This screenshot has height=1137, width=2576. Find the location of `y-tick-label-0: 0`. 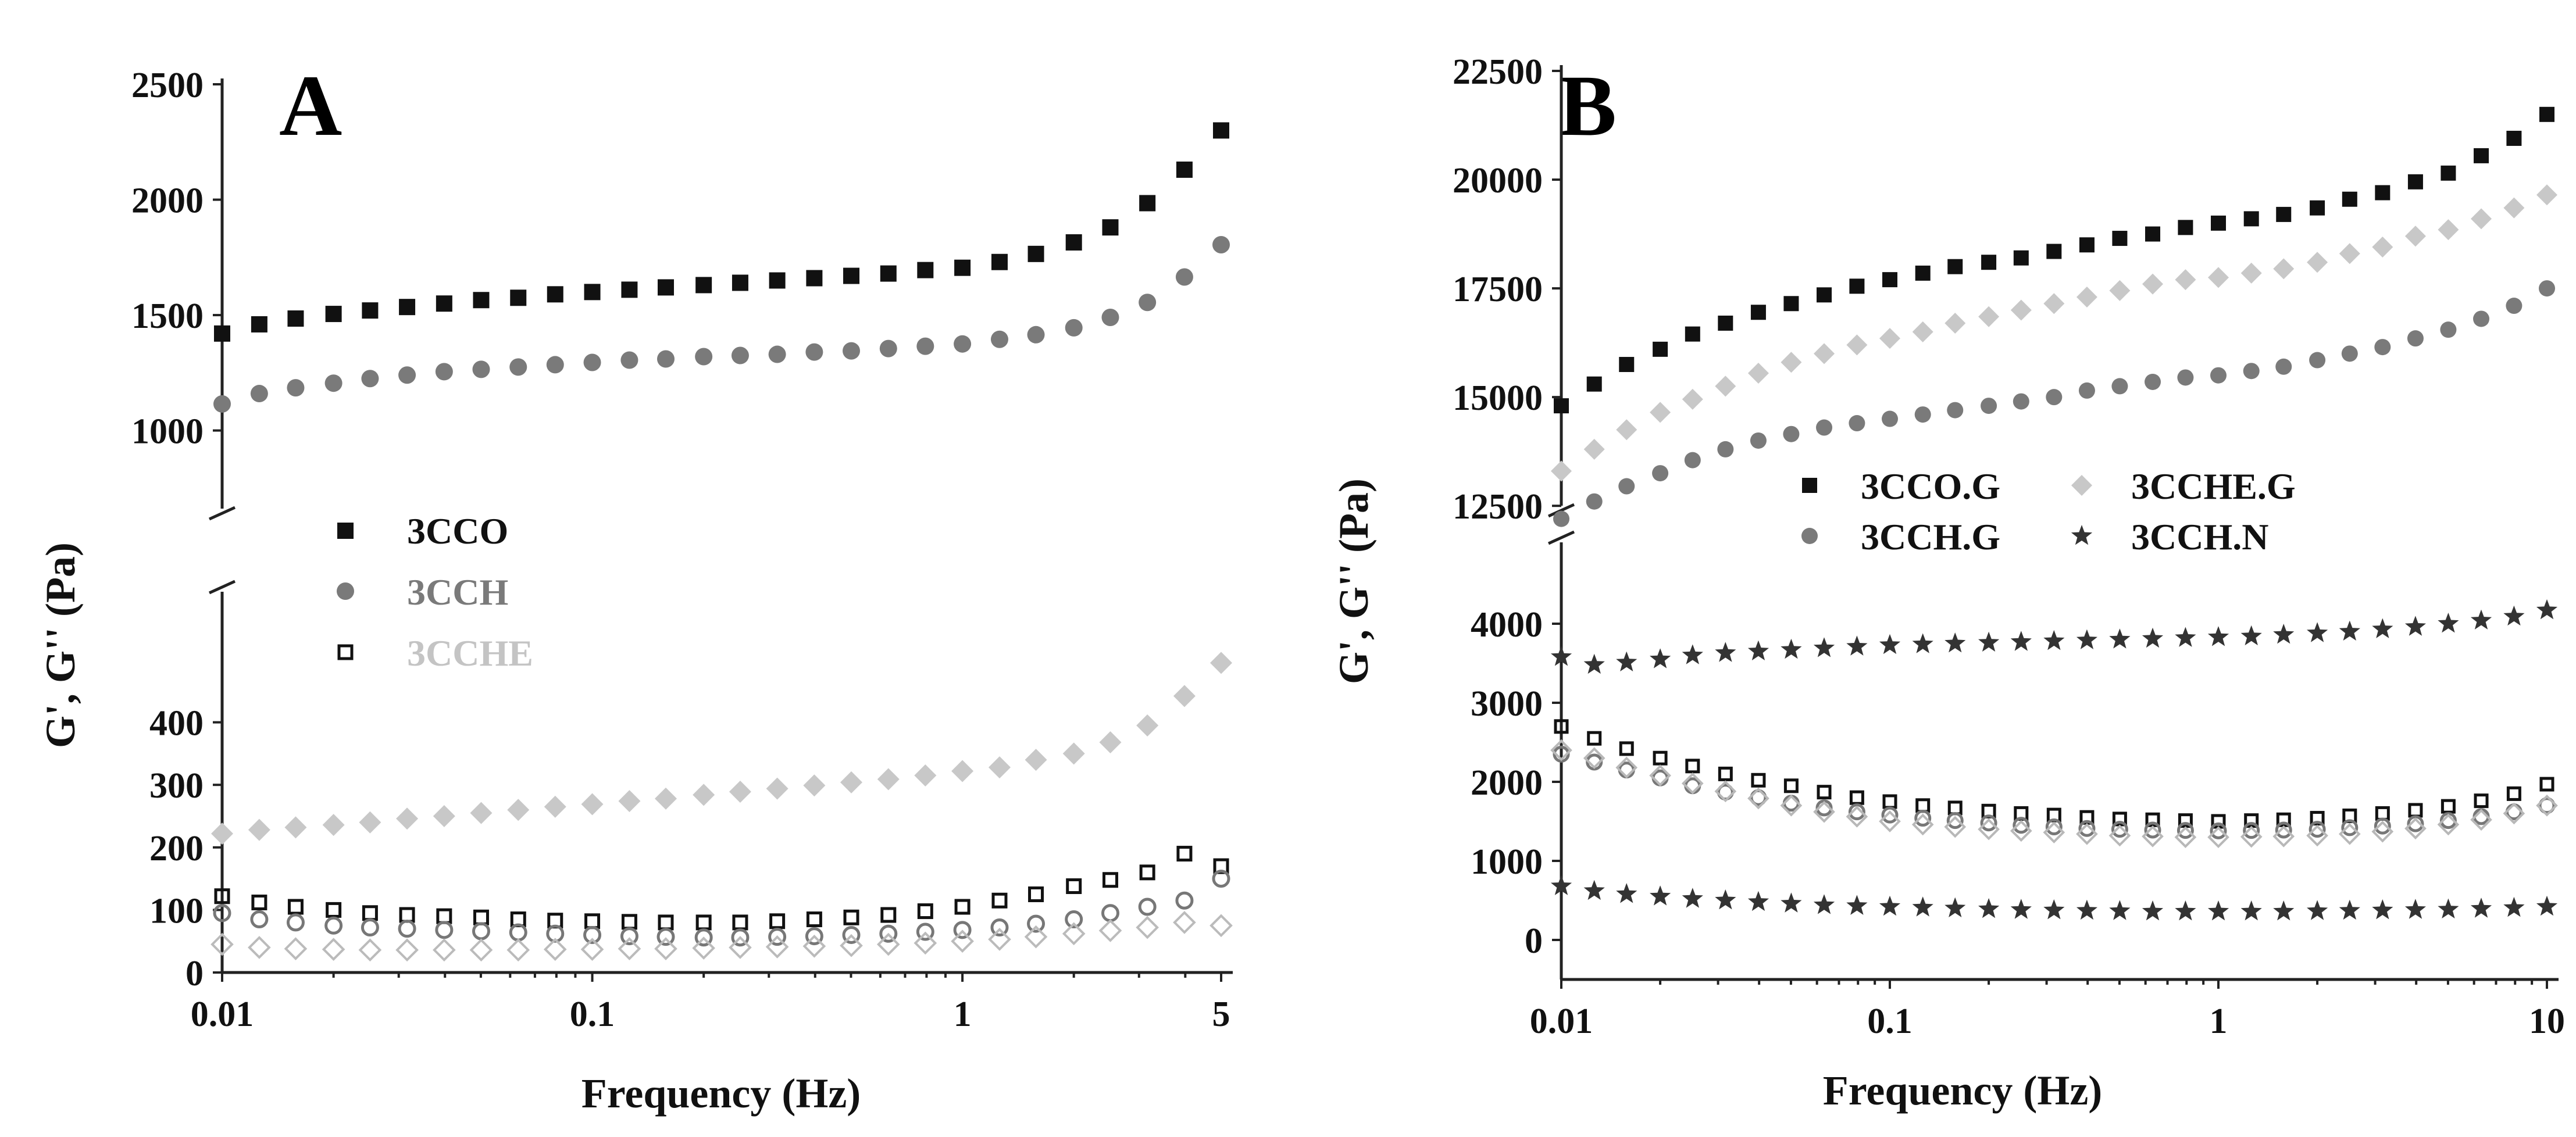

y-tick-label-0: 0 is located at coordinates (195, 973).